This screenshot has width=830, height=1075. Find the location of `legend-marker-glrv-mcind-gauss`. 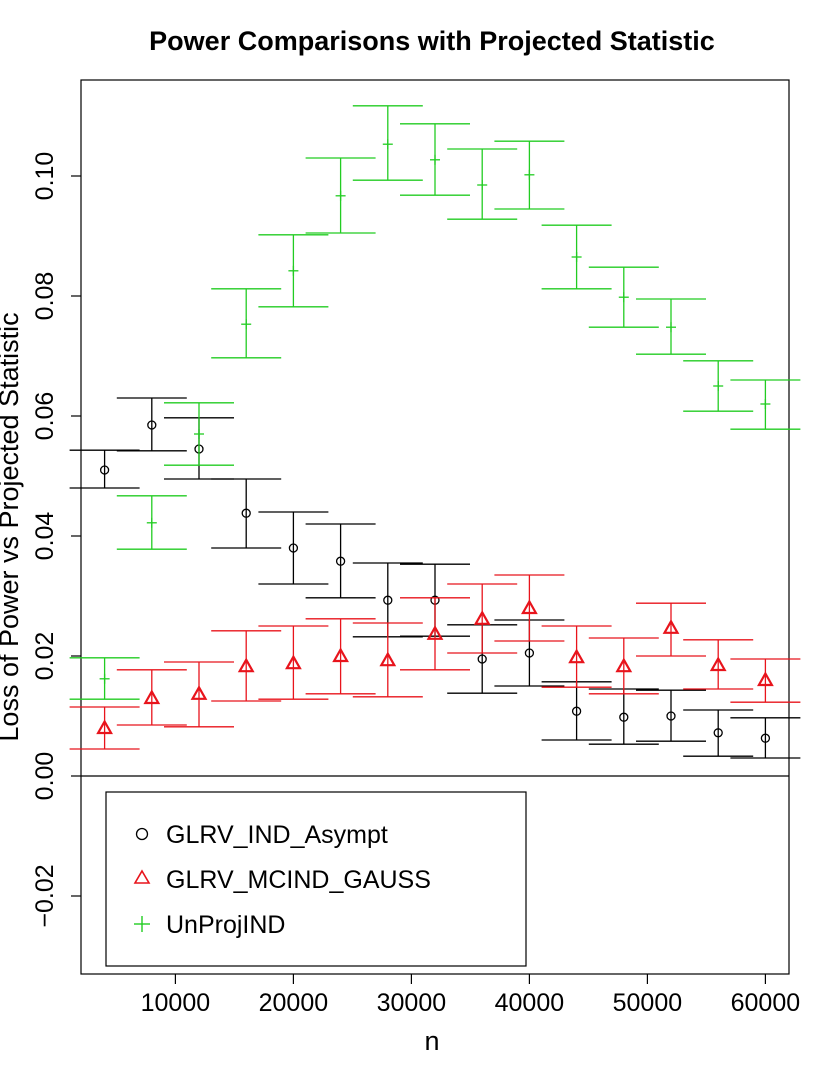

legend-marker-glrv-mcind-gauss is located at coordinates (142, 876).